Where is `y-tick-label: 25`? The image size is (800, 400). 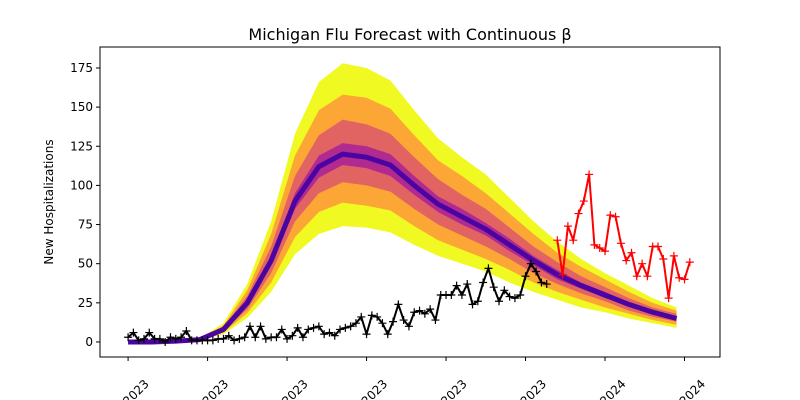 y-tick-label: 25 is located at coordinates (85, 303).